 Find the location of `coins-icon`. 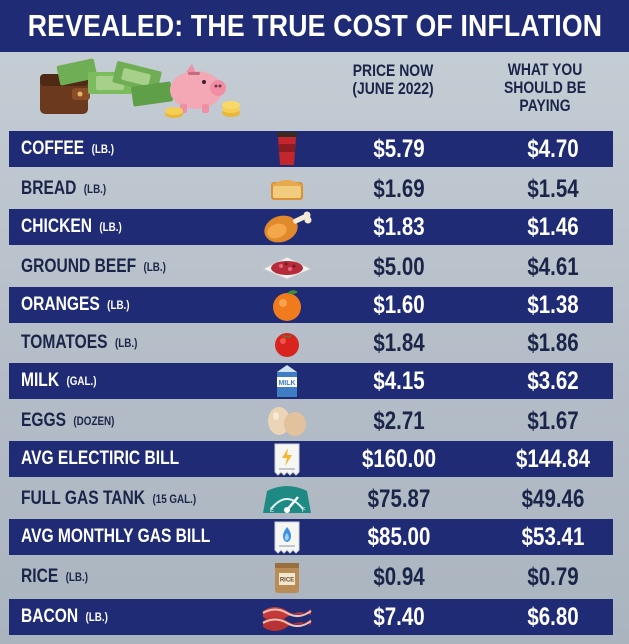

coins-icon is located at coordinates (202, 109).